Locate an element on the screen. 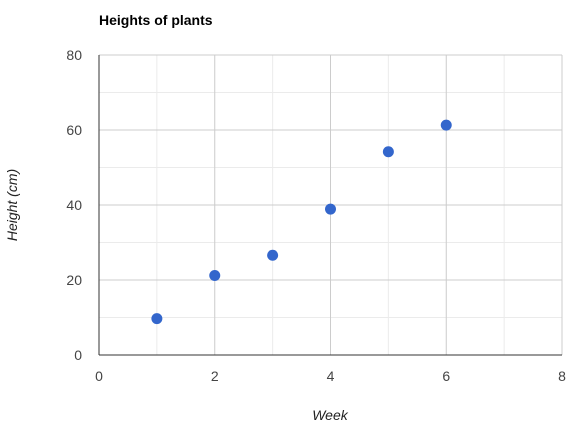 The height and width of the screenshot is (431, 588). x-tick-label: 6 is located at coordinates (446, 376).